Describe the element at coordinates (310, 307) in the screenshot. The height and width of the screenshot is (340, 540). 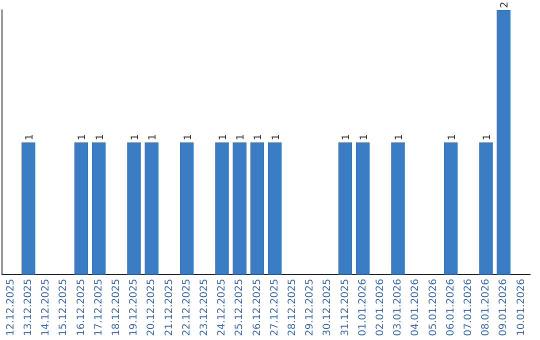
I see `x-tick-label: 29.12.2025` at that location.